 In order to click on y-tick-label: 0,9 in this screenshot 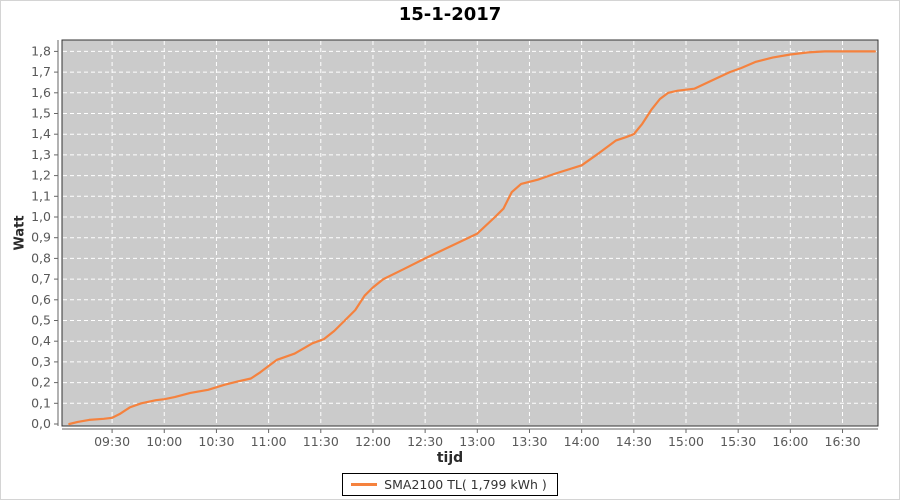, I will do `click(41, 237)`.